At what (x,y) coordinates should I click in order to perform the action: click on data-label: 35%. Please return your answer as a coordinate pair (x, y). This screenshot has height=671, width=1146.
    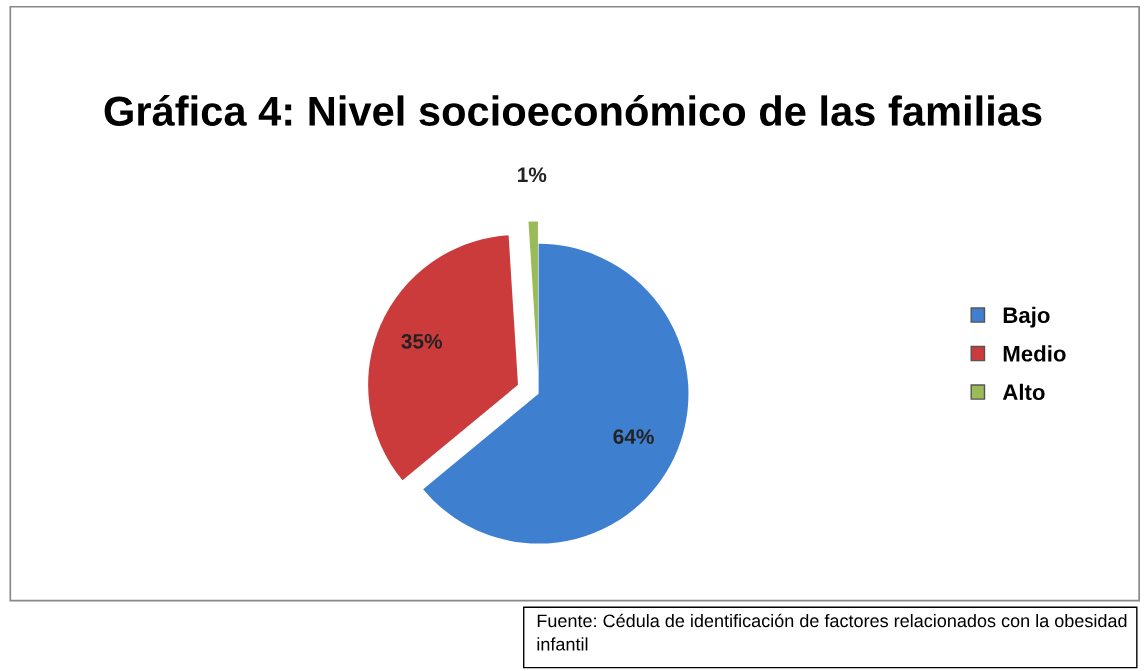
    Looking at the image, I should click on (422, 341).